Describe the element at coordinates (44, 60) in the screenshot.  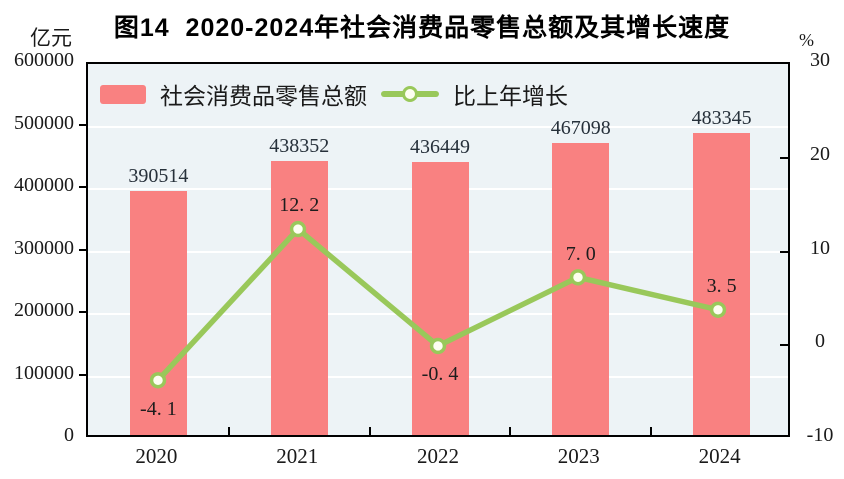
I see `left-axis-tick-label: 600000` at that location.